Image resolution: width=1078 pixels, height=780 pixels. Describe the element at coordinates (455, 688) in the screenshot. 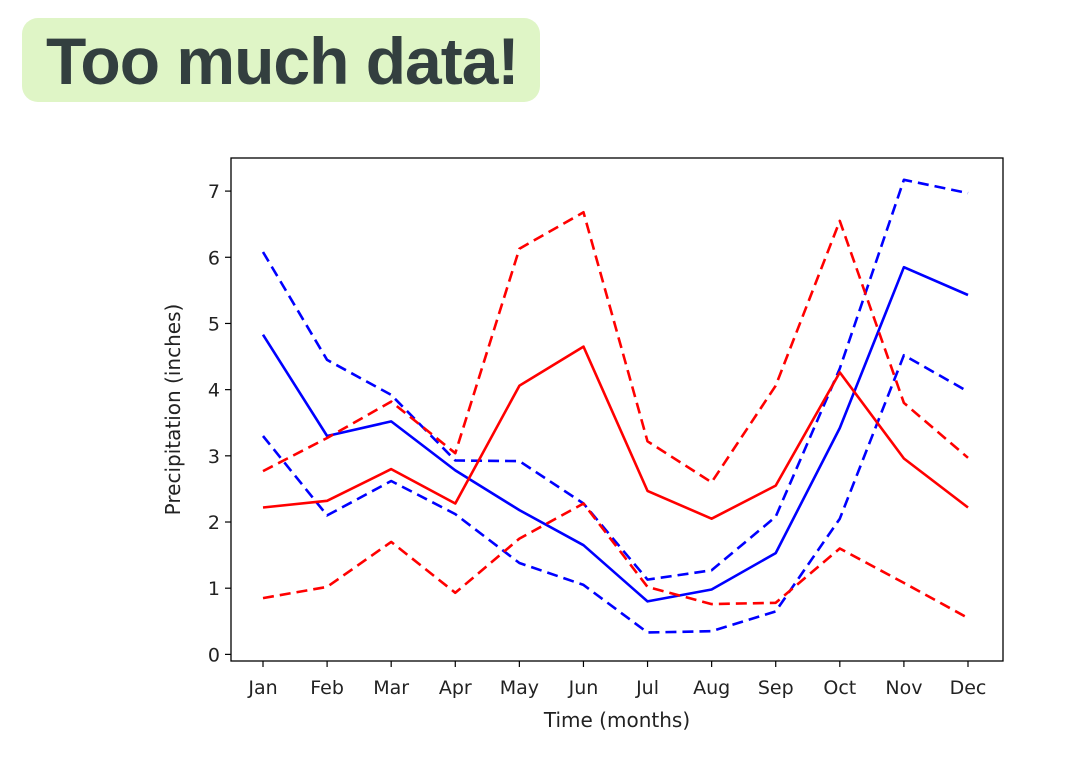

I see `x-tick-label: Apr` at that location.